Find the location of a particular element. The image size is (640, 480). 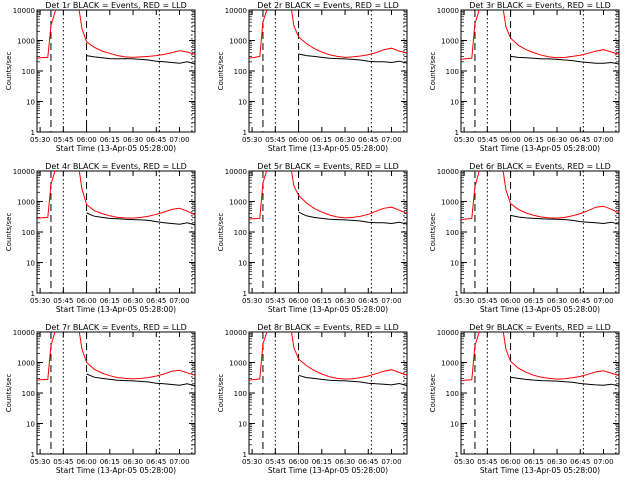

panel-title: Det 4r BLACK = Events, RED = LLD is located at coordinates (116, 166).